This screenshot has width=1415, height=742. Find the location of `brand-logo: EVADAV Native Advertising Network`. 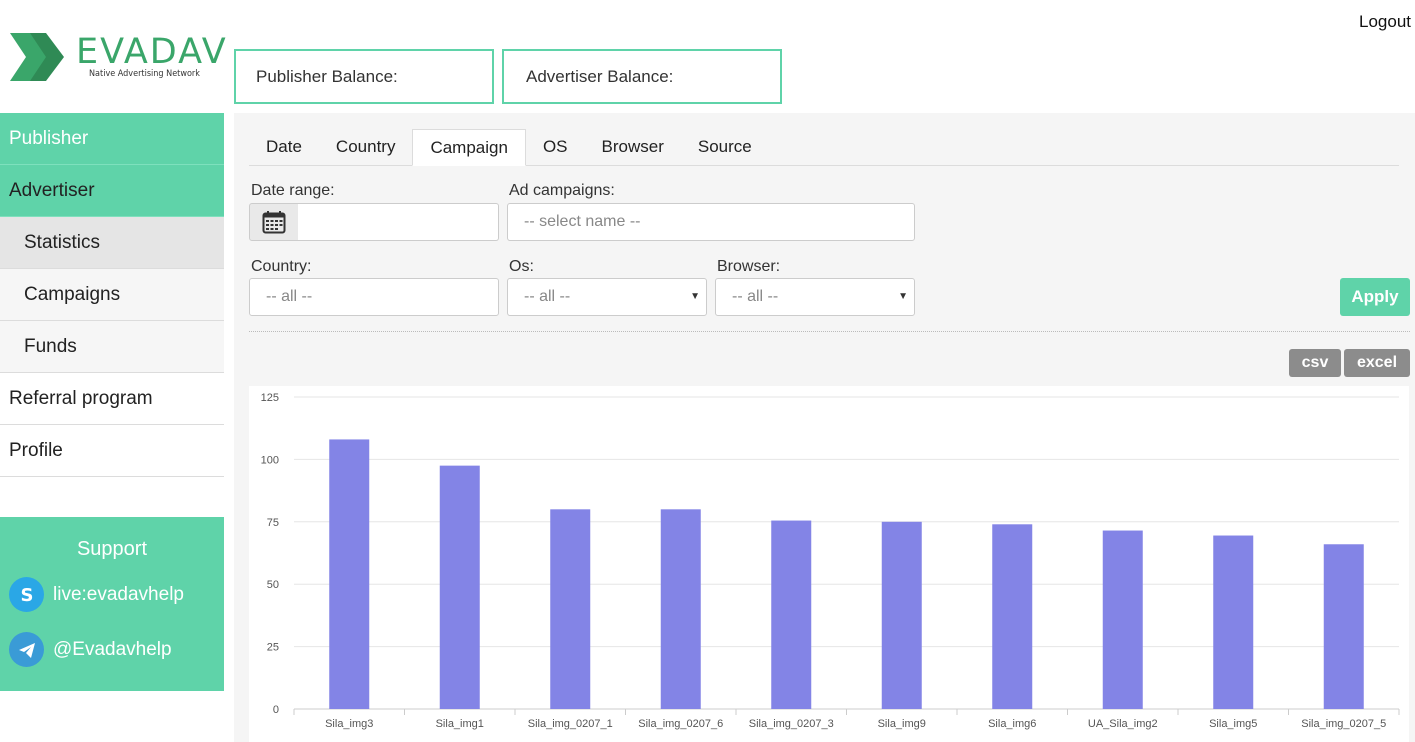

brand-logo: EVADAV Native Advertising Network is located at coordinates (118, 59).